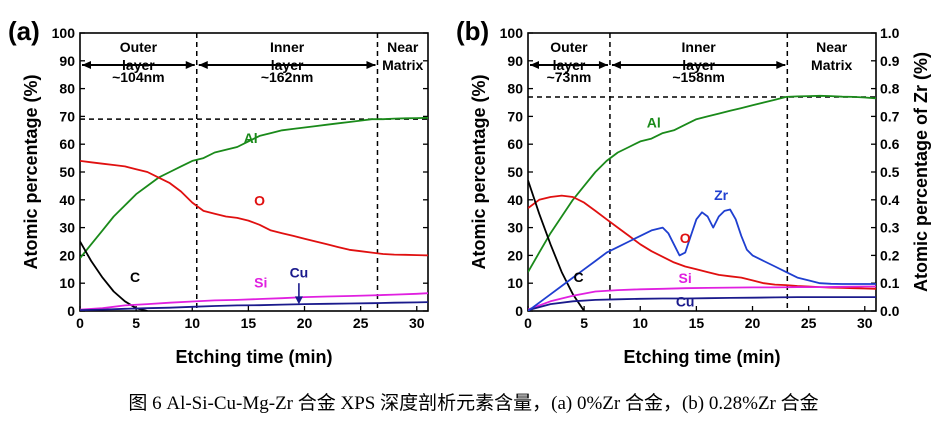  I want to click on y2-tick-label: 0.7, so click(890, 116).